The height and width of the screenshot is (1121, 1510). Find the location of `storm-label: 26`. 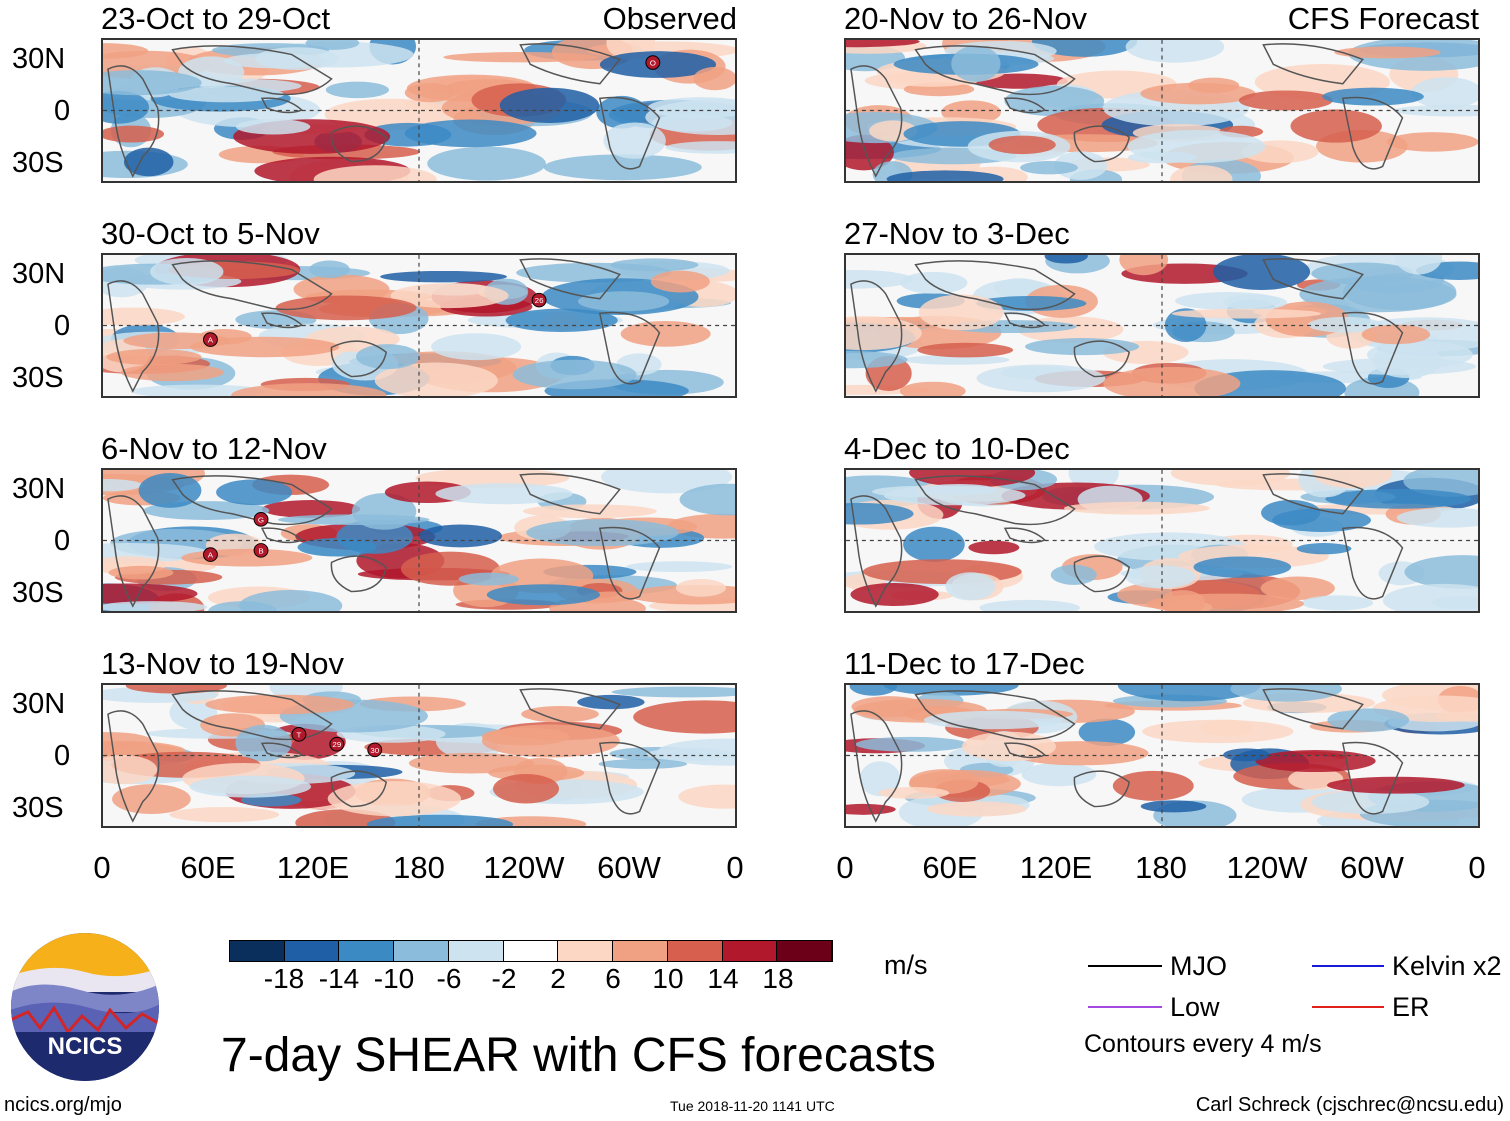

storm-label: 26 is located at coordinates (539, 300).